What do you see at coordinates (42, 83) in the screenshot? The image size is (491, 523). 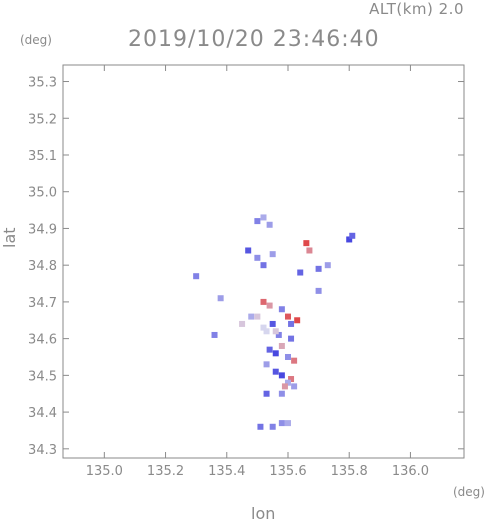 I see `y-tick-label: 35.3` at bounding box center [42, 83].